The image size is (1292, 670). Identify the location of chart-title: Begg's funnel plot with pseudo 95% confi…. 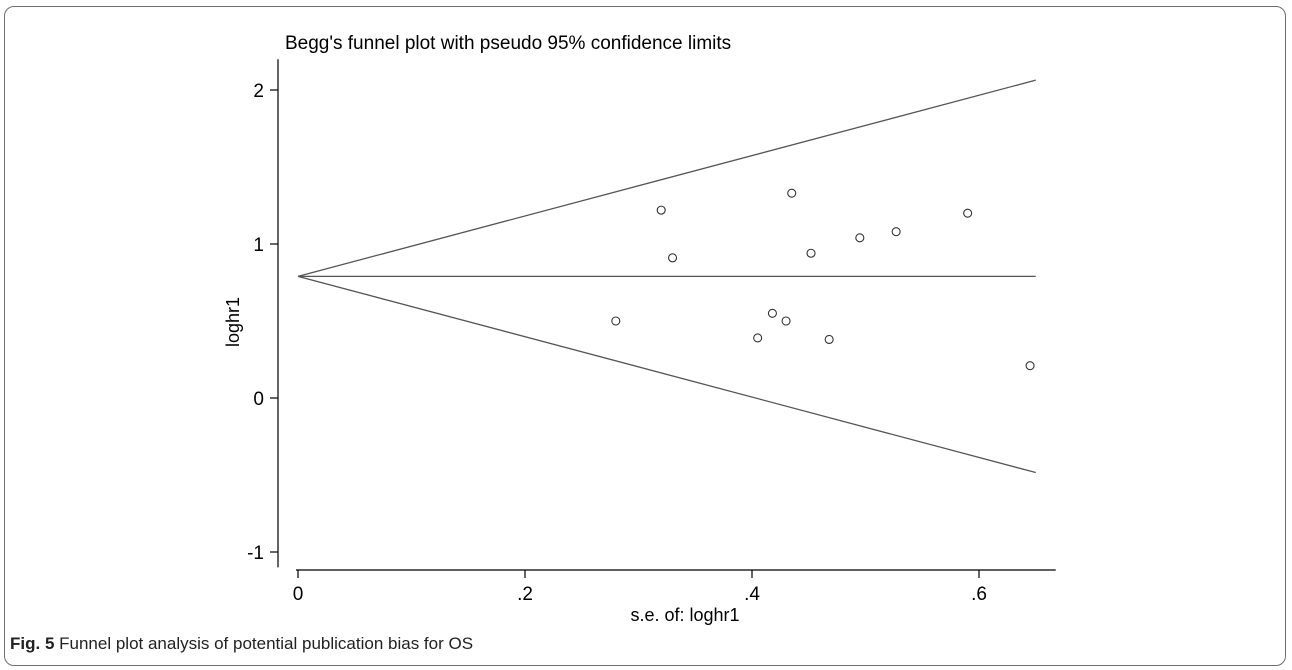
(508, 43).